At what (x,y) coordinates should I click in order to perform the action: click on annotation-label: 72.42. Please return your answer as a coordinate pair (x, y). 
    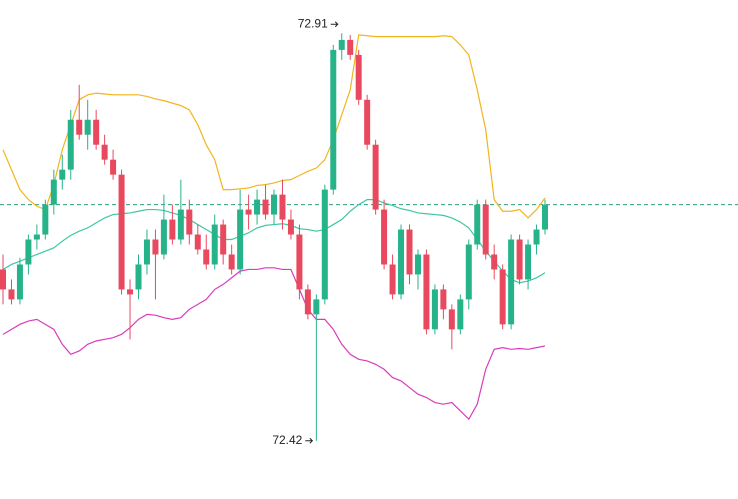
    Looking at the image, I should click on (287, 440).